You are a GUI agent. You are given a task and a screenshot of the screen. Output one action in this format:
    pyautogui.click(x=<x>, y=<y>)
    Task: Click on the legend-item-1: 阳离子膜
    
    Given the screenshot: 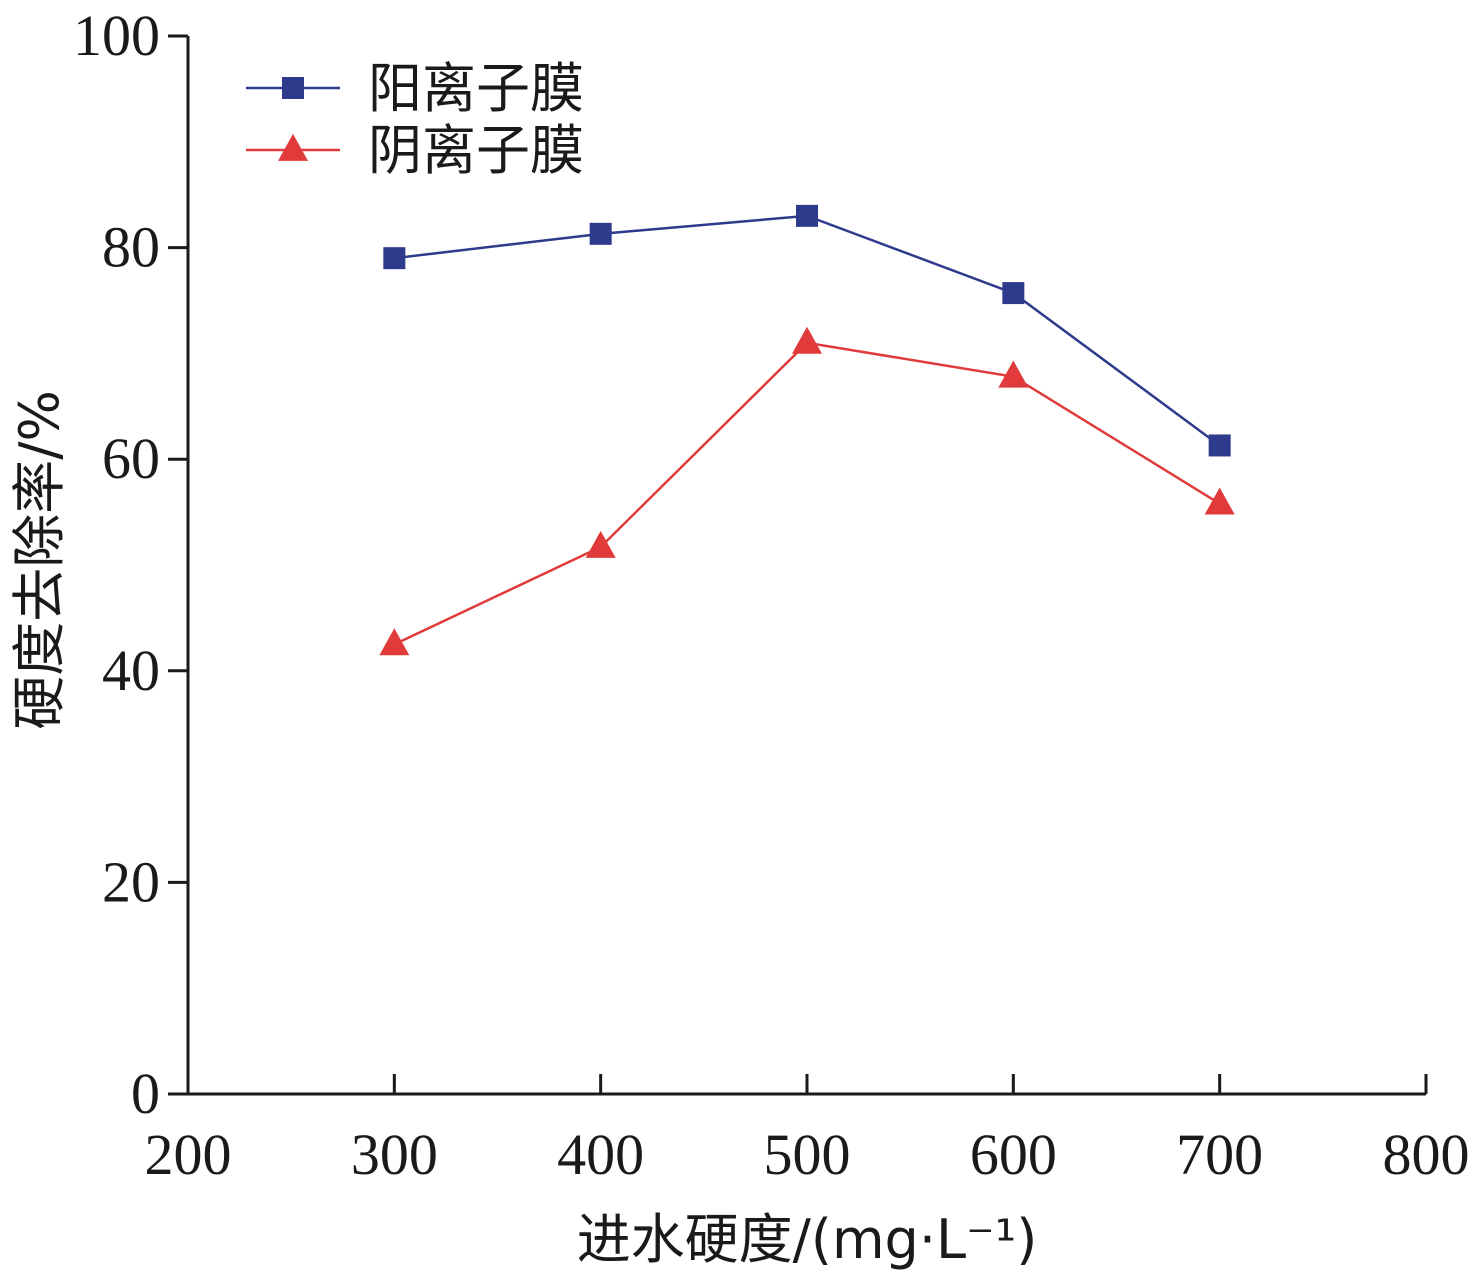 What is the action you would take?
    pyautogui.click(x=415, y=88)
    